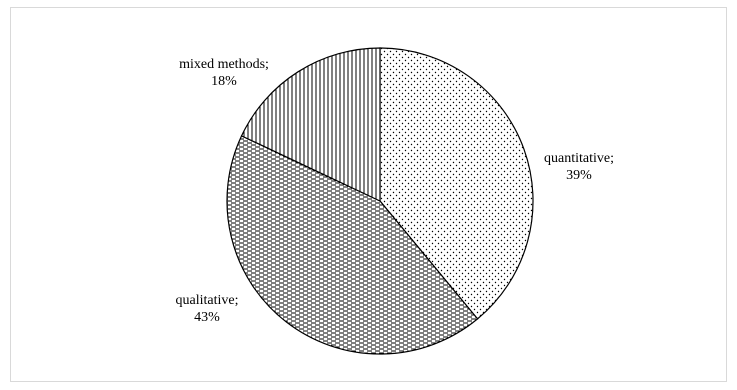 The width and height of the screenshot is (737, 390). I want to click on pie-slice-quantitative, so click(456, 183).